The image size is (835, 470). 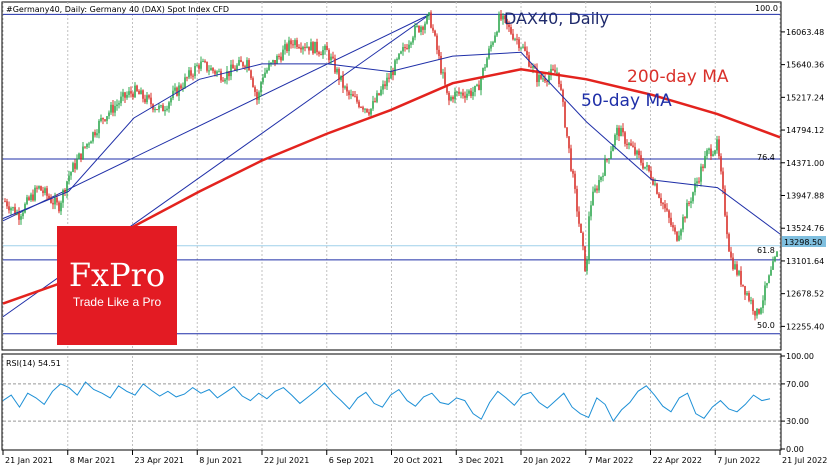 I want to click on y-tick-label: 16063.48, so click(x=805, y=32).